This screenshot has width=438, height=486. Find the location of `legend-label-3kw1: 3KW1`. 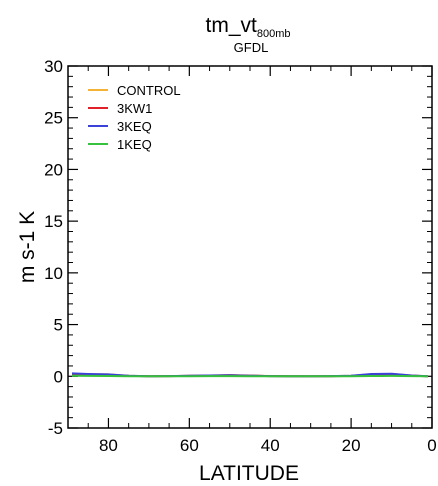

legend-label-3kw1: 3KW1 is located at coordinates (134, 108).